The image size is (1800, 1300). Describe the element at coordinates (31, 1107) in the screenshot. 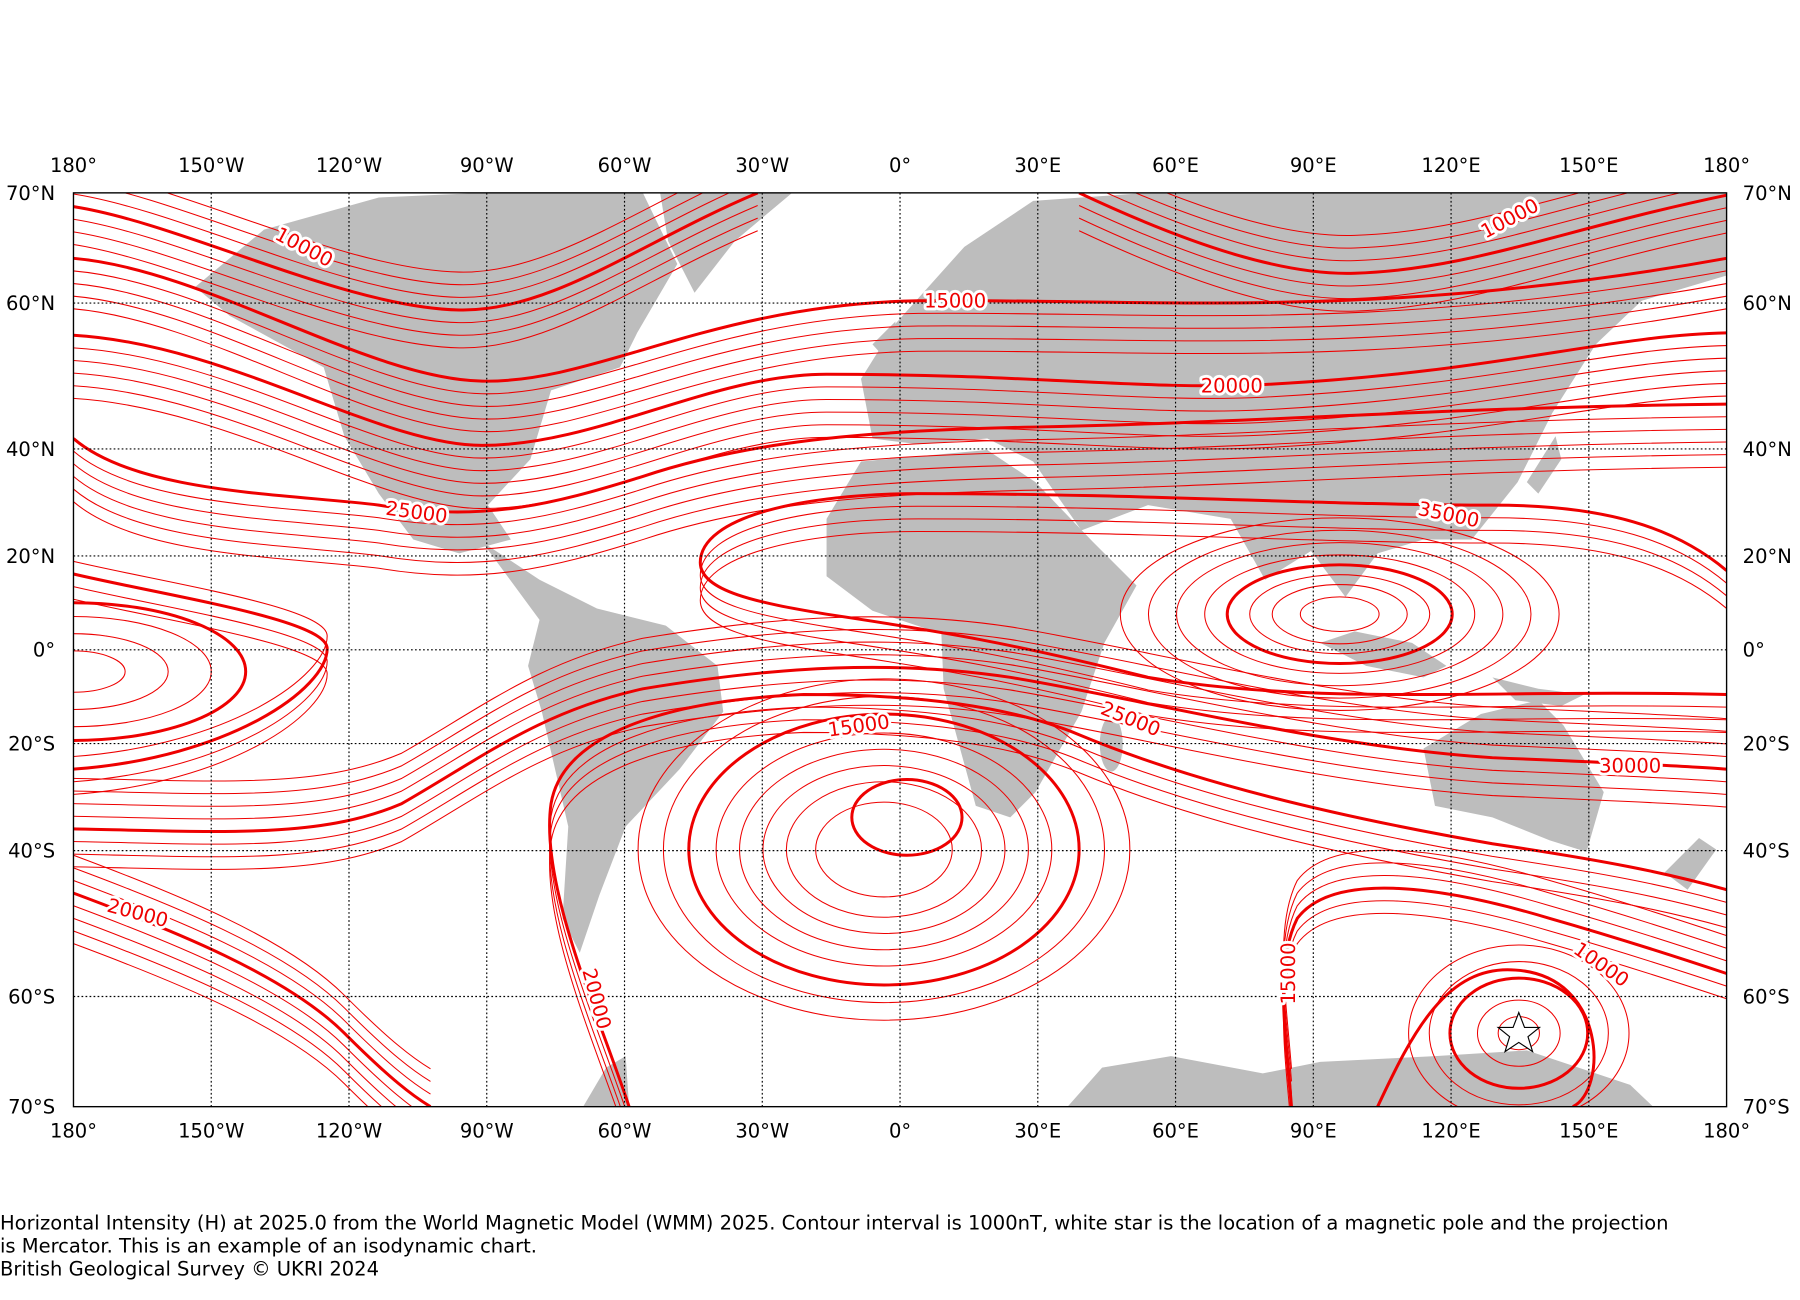

I see `lat-label: 70°S` at that location.